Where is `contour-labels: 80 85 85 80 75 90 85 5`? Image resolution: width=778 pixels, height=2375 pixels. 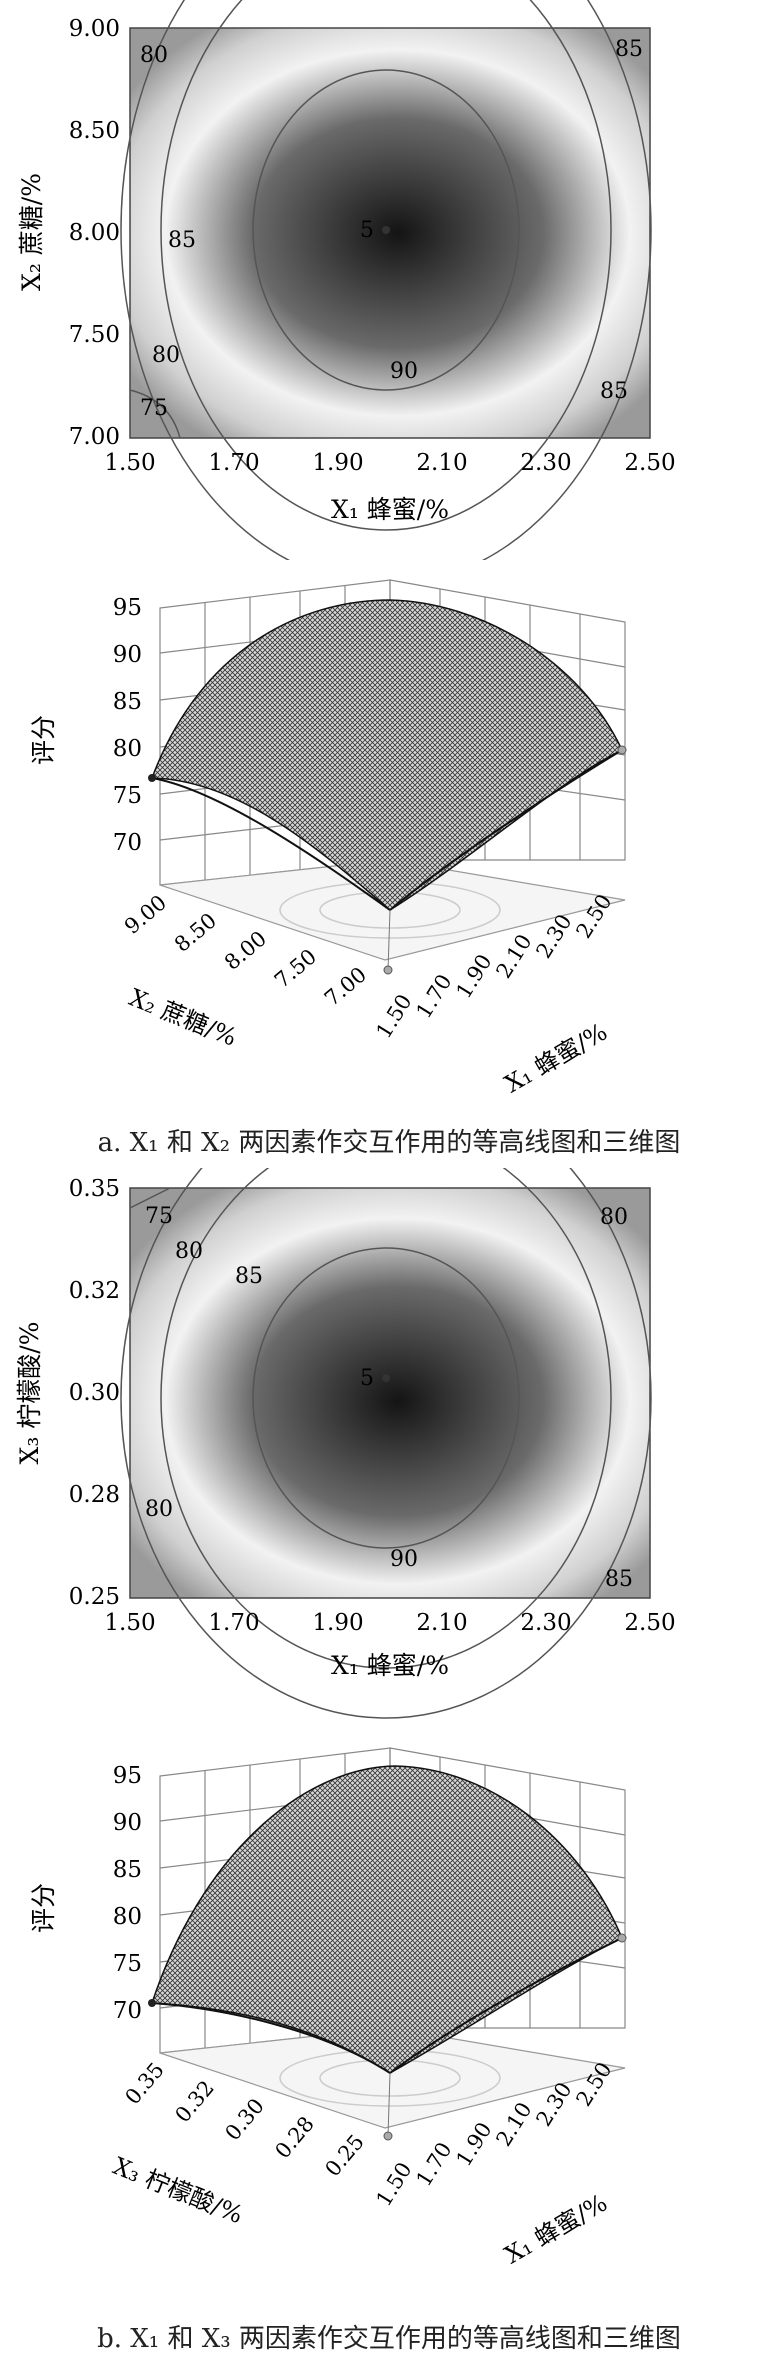 contour-labels: 80 85 85 80 75 90 85 5 is located at coordinates (391, 229).